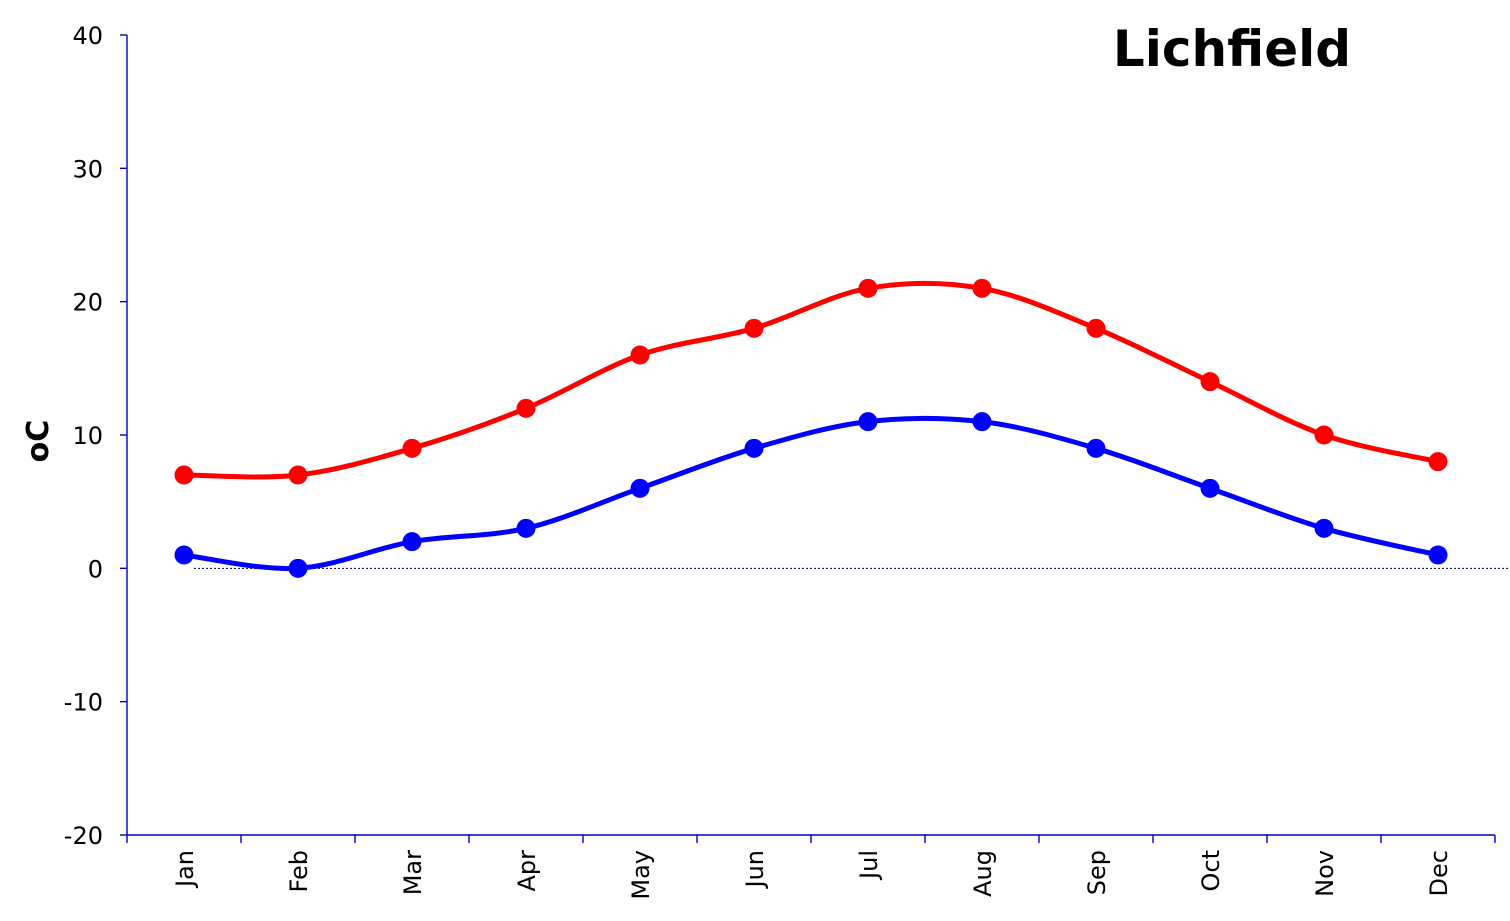  Describe the element at coordinates (1211, 871) in the screenshot. I see `x-tick-label: Oct` at that location.